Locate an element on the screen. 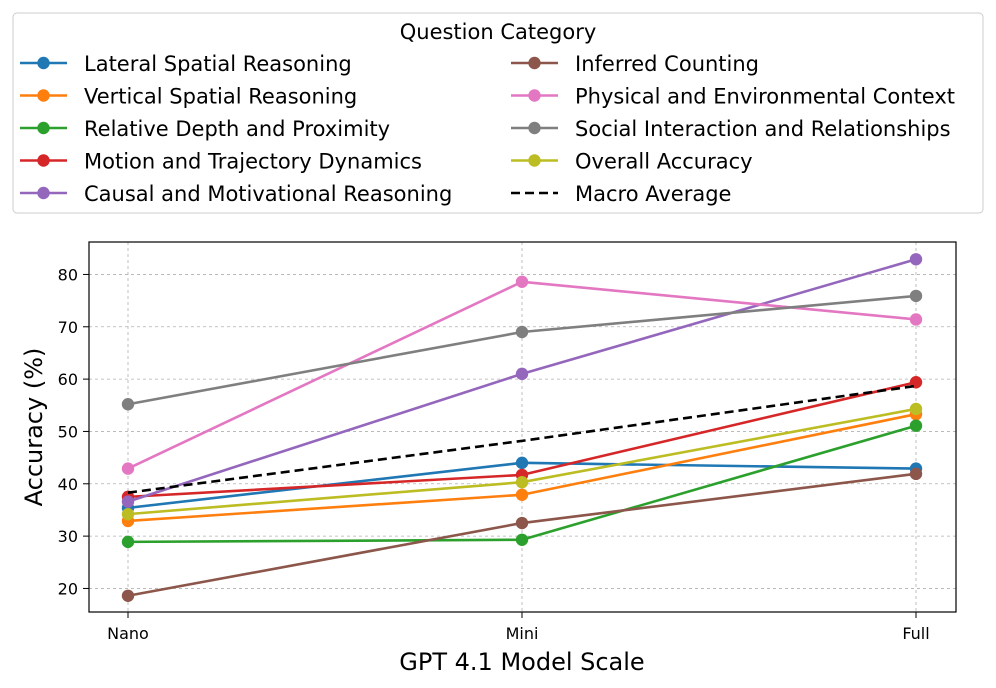  legend-item: Overall Accuracy is located at coordinates (632, 162).